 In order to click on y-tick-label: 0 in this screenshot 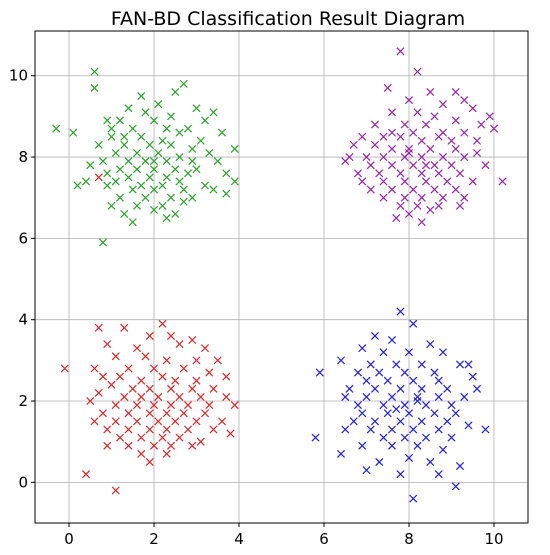, I will do `click(23, 482)`.